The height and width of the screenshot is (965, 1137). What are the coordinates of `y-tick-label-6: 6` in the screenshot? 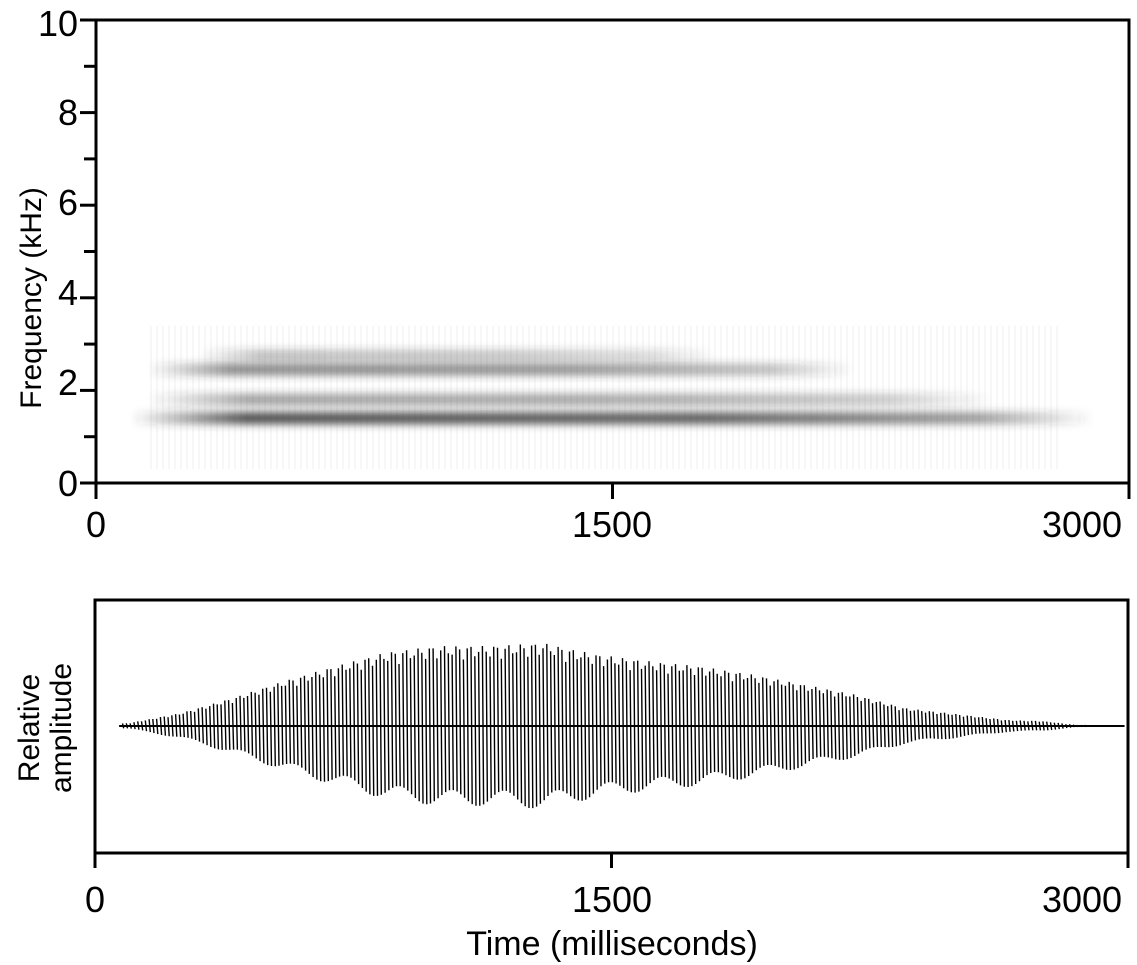 It's located at (68, 202).